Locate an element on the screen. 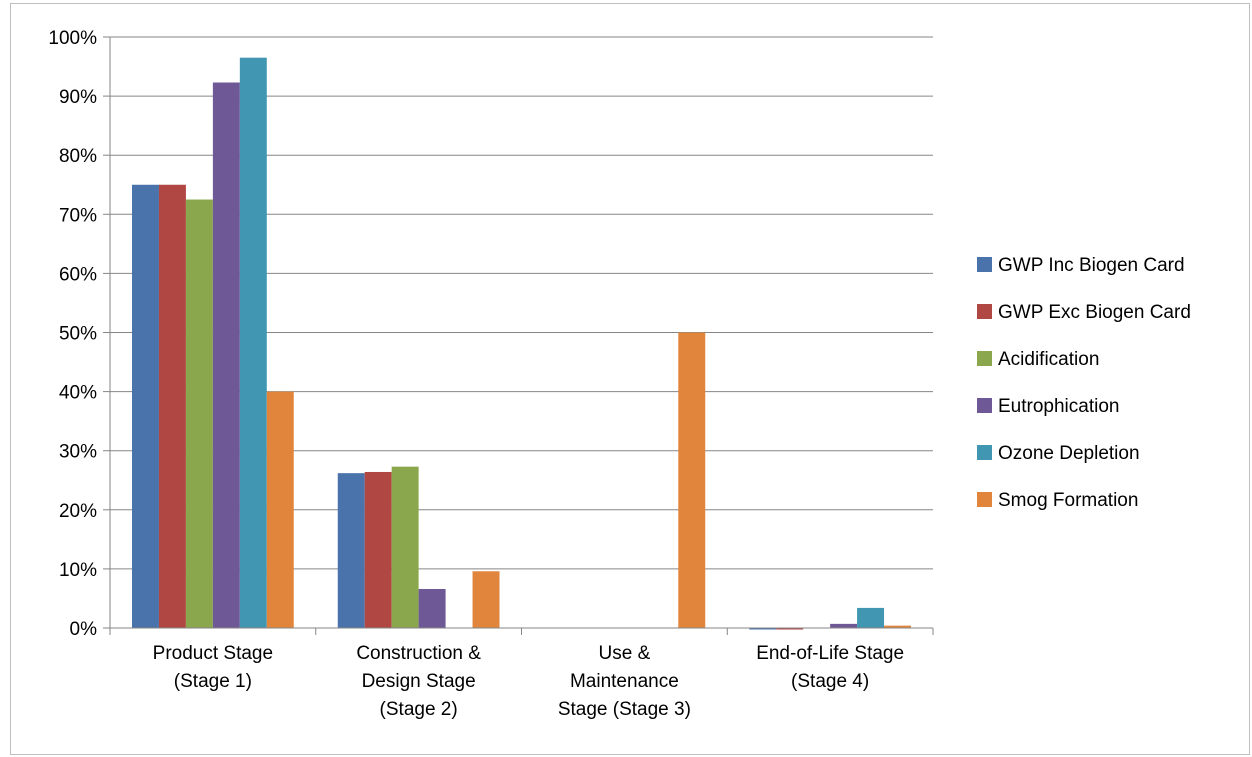 This screenshot has height=757, width=1252. y-tick-labels: 0% 10% 20% 30% 40% 50% 60% 70% 80% 90% 100% is located at coordinates (72, 334).